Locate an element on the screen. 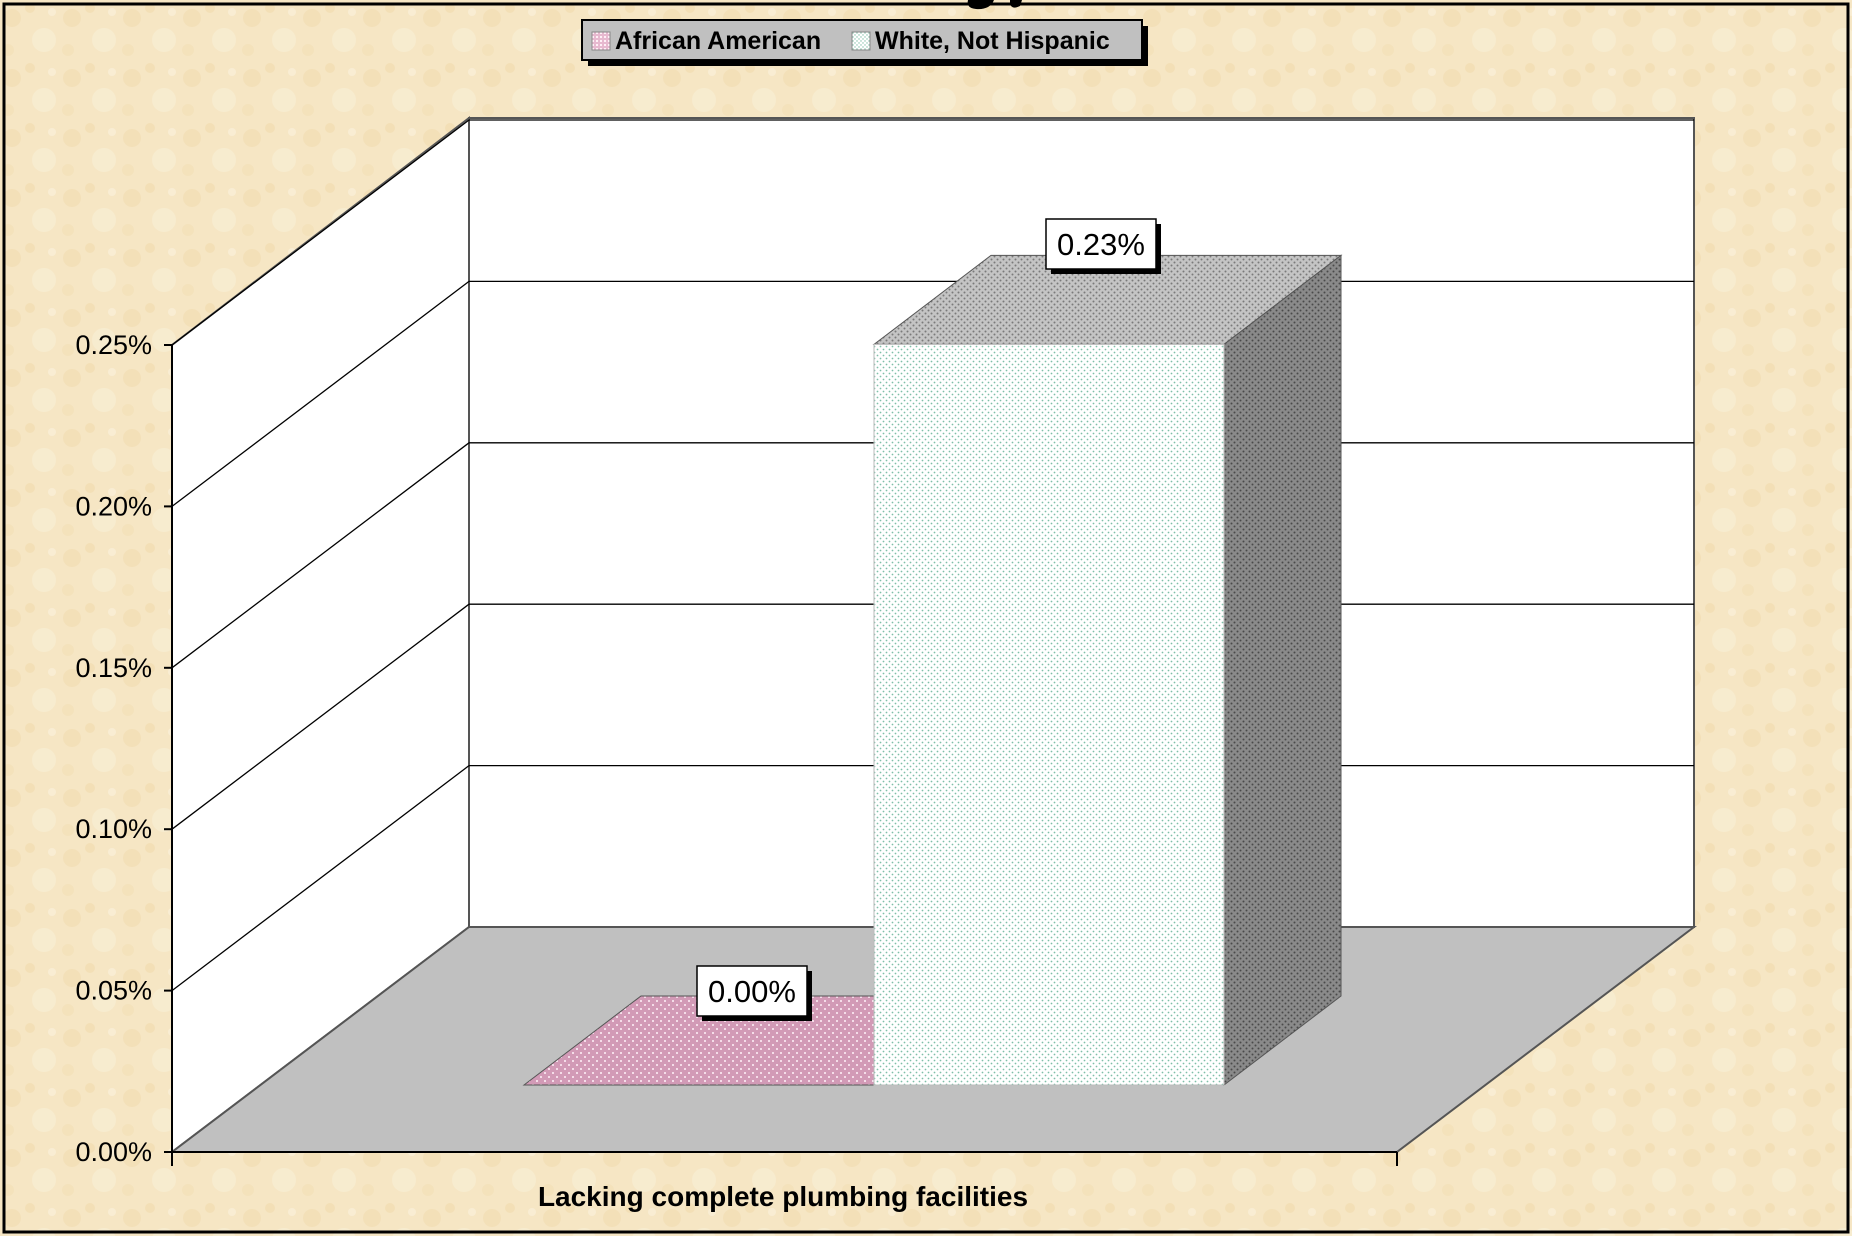  data-label: 0.23% is located at coordinates (1101, 244).